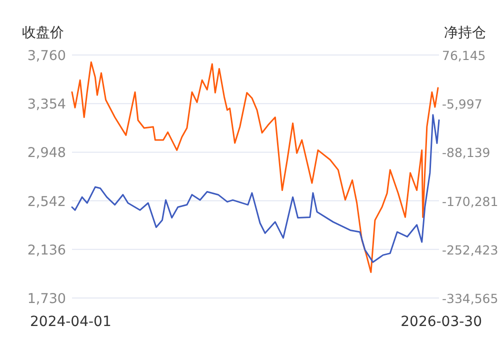  I want to click on x-tick-label: 2024-04-01, so click(71, 322).